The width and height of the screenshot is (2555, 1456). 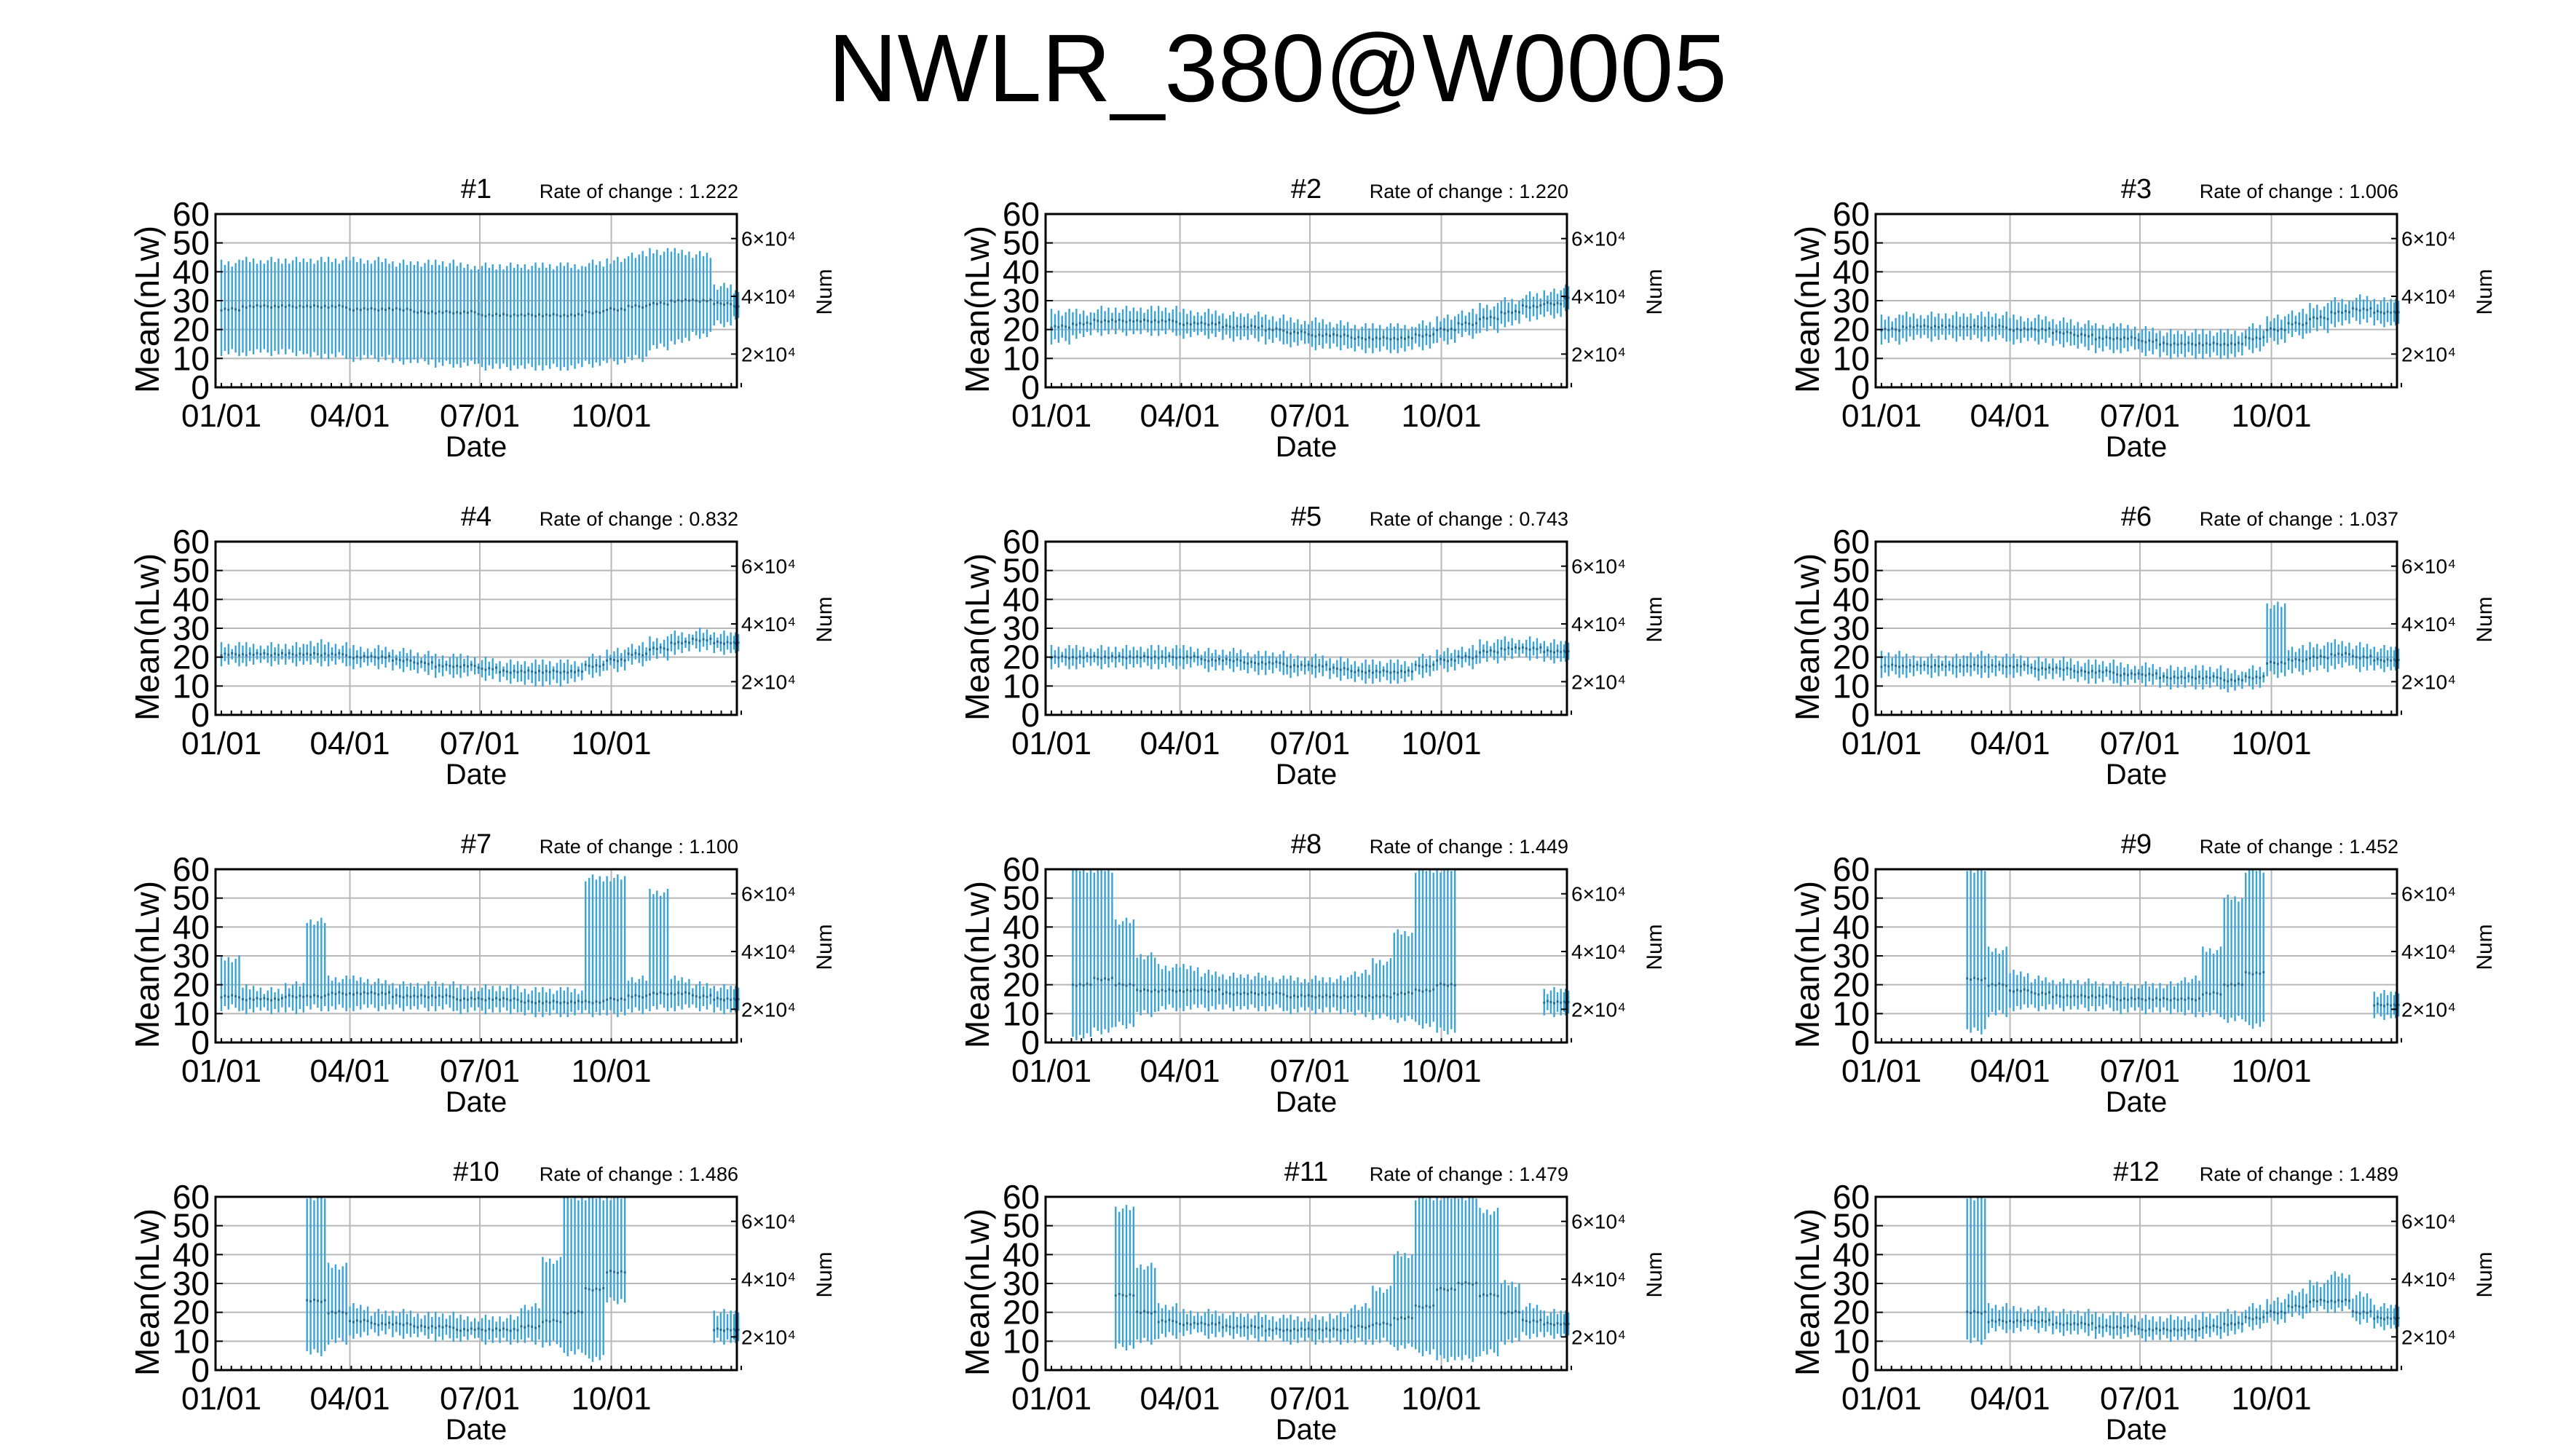 I want to click on y-tick-label: 30, so click(x=1851, y=1283).